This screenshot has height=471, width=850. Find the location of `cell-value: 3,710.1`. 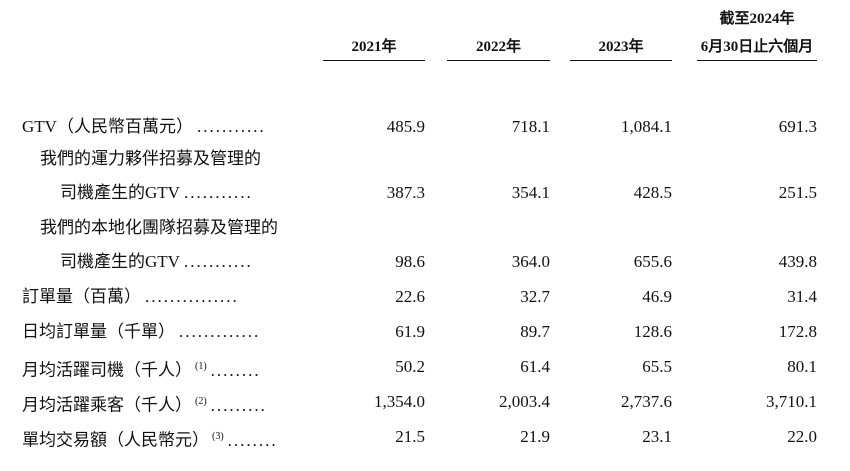

cell-value: 3,710.1 is located at coordinates (791, 401).